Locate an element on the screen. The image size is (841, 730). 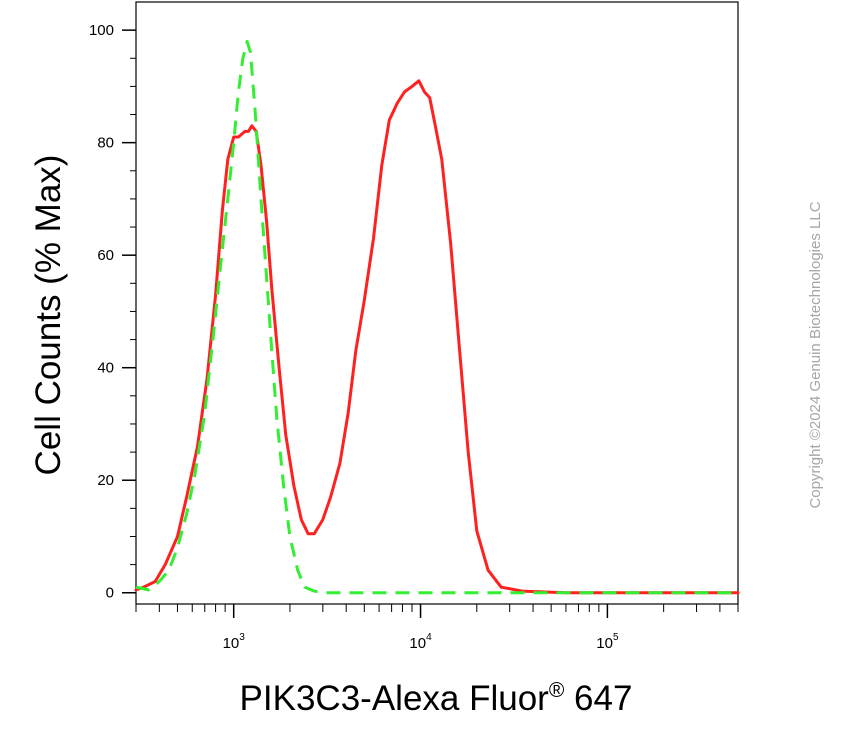
y-tick-label: 80 is located at coordinates (105, 143).